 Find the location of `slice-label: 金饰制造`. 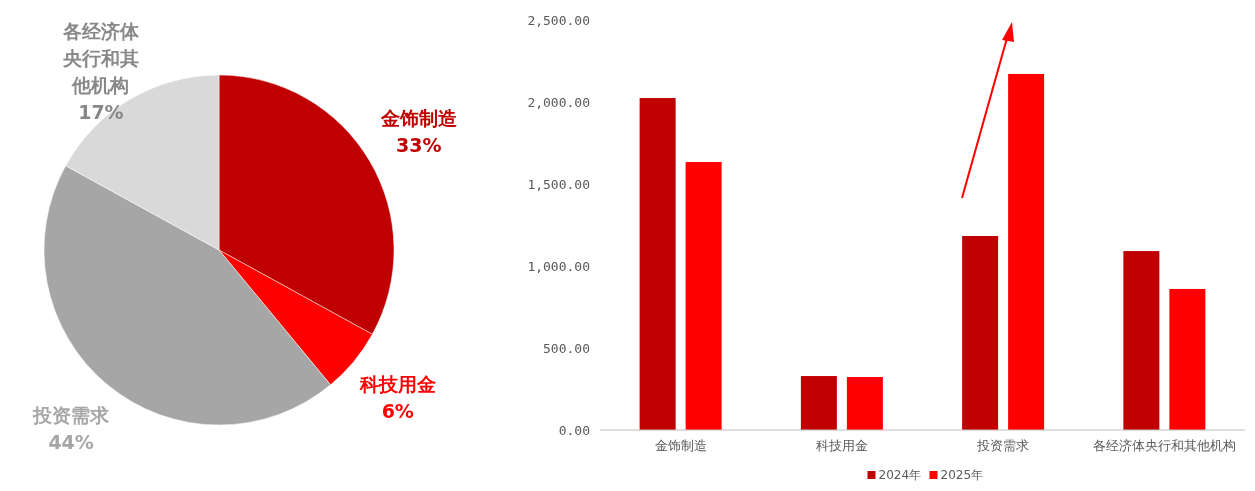

slice-label: 金饰制造 is located at coordinates (418, 117).